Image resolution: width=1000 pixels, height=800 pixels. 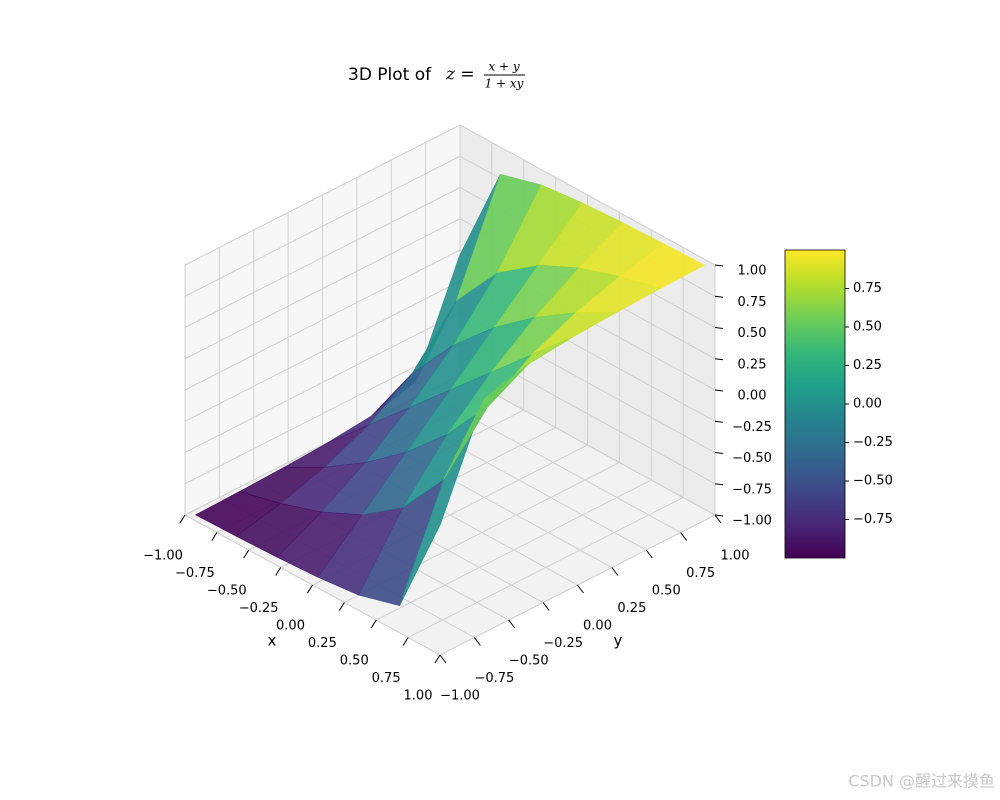 What do you see at coordinates (752, 364) in the screenshot?
I see `z-tick-label: 0.25` at bounding box center [752, 364].